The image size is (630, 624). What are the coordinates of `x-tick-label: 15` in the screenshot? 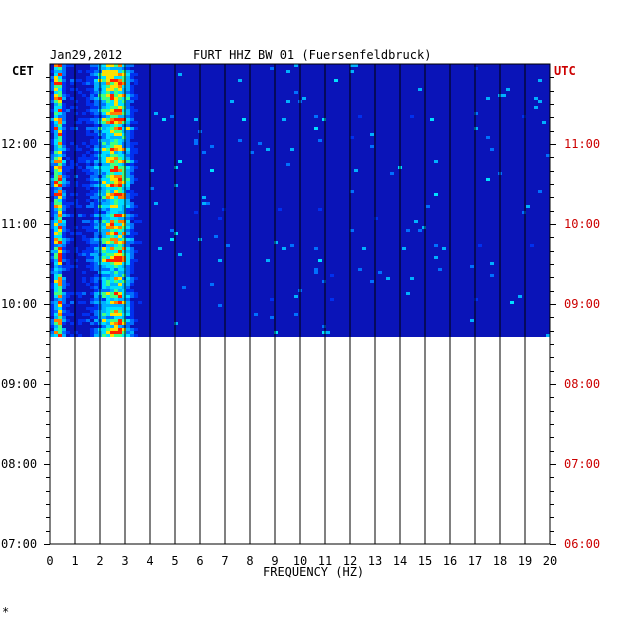 It's located at (425, 561).